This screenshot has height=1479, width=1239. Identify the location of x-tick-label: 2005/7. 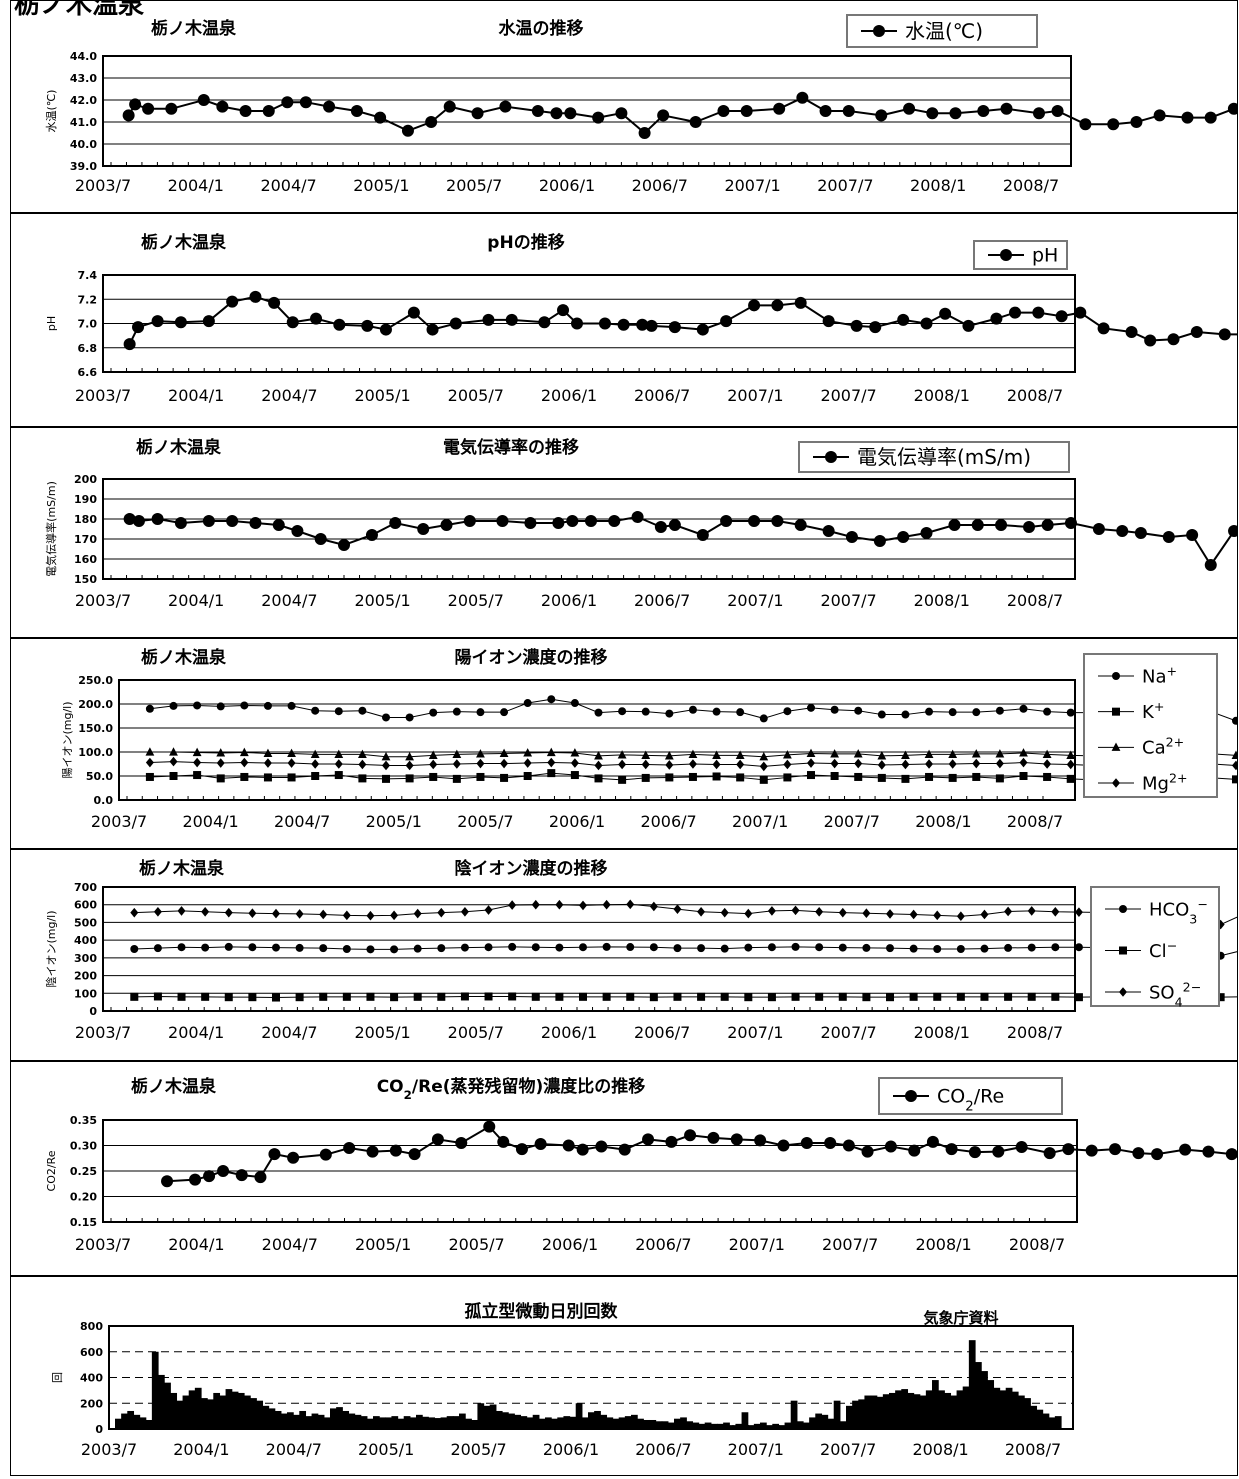
(474, 185).